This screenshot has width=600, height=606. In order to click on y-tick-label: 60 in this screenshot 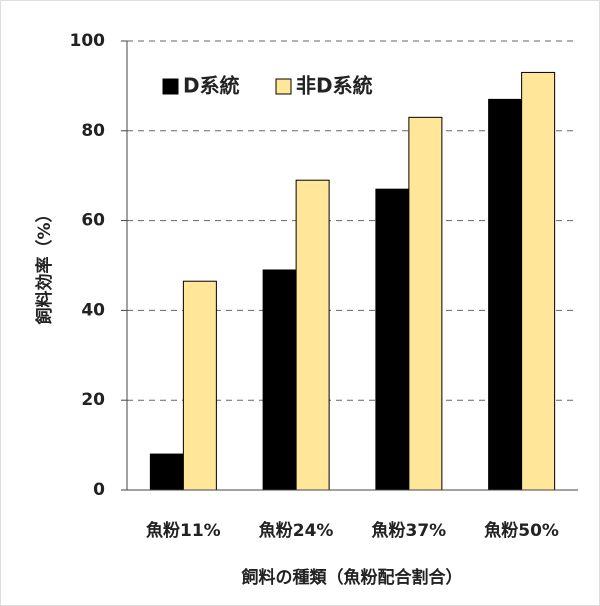, I will do `click(93, 221)`.